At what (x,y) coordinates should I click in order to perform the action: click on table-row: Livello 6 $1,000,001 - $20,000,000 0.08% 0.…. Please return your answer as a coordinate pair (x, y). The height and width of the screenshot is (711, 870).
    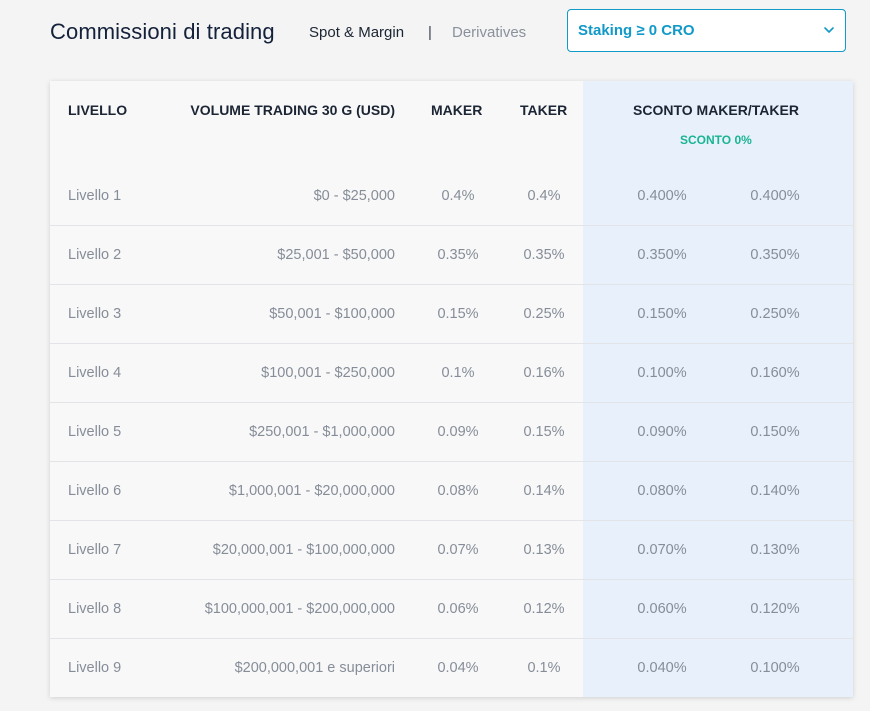
    Looking at the image, I should click on (451, 491).